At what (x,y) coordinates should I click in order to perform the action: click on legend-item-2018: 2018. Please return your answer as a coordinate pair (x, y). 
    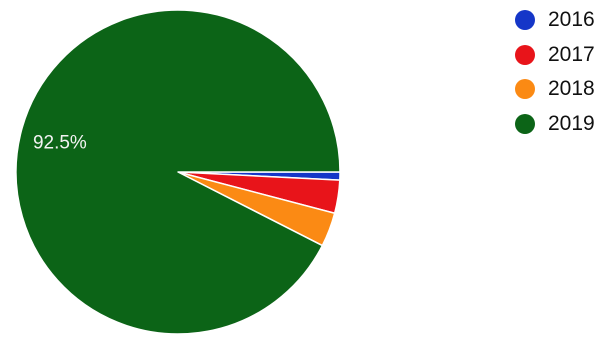
    Looking at the image, I should click on (557, 89).